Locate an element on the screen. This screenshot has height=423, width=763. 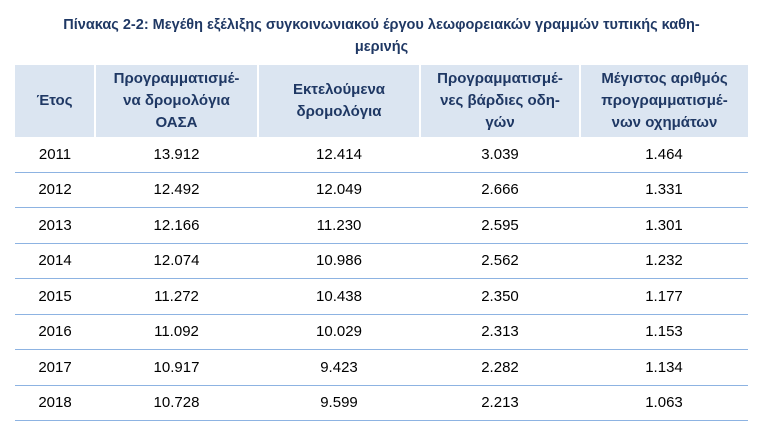
value-cell: 10.438 is located at coordinates (339, 296).